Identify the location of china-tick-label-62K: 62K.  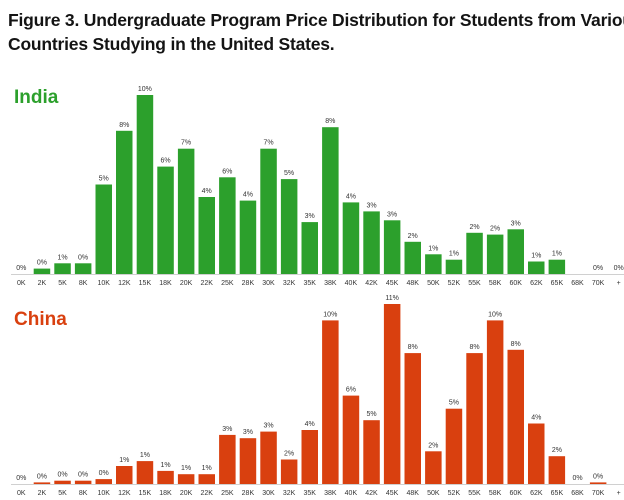
(536, 493).